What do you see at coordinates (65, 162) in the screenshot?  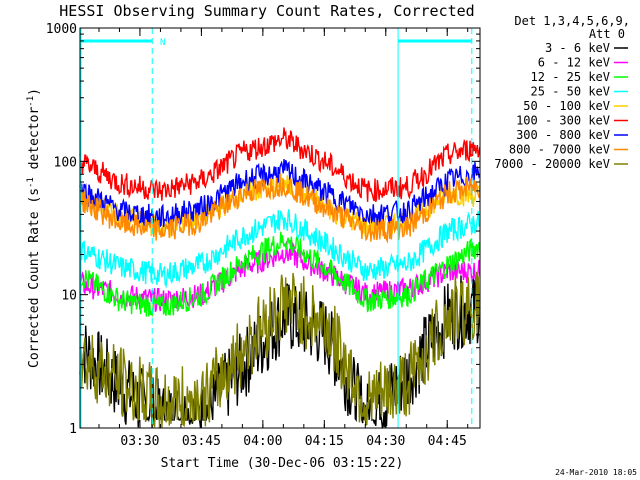 I see `y-tick-label: 100` at bounding box center [65, 162].